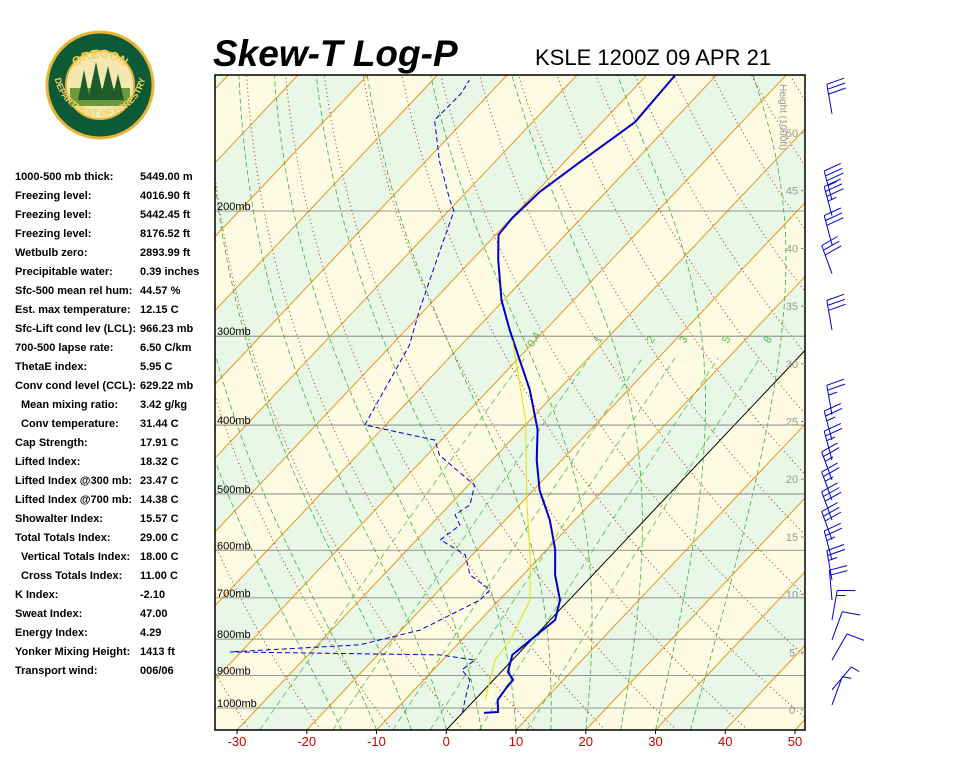  I want to click on index-value: 11.00 C, so click(159, 576).